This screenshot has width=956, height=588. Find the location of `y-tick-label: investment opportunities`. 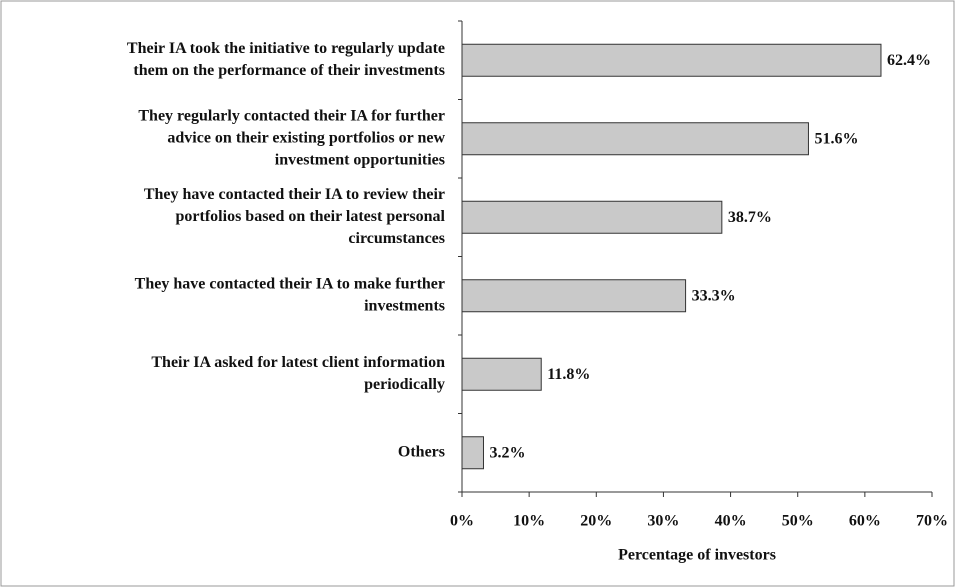

y-tick-label: investment opportunities is located at coordinates (360, 159).